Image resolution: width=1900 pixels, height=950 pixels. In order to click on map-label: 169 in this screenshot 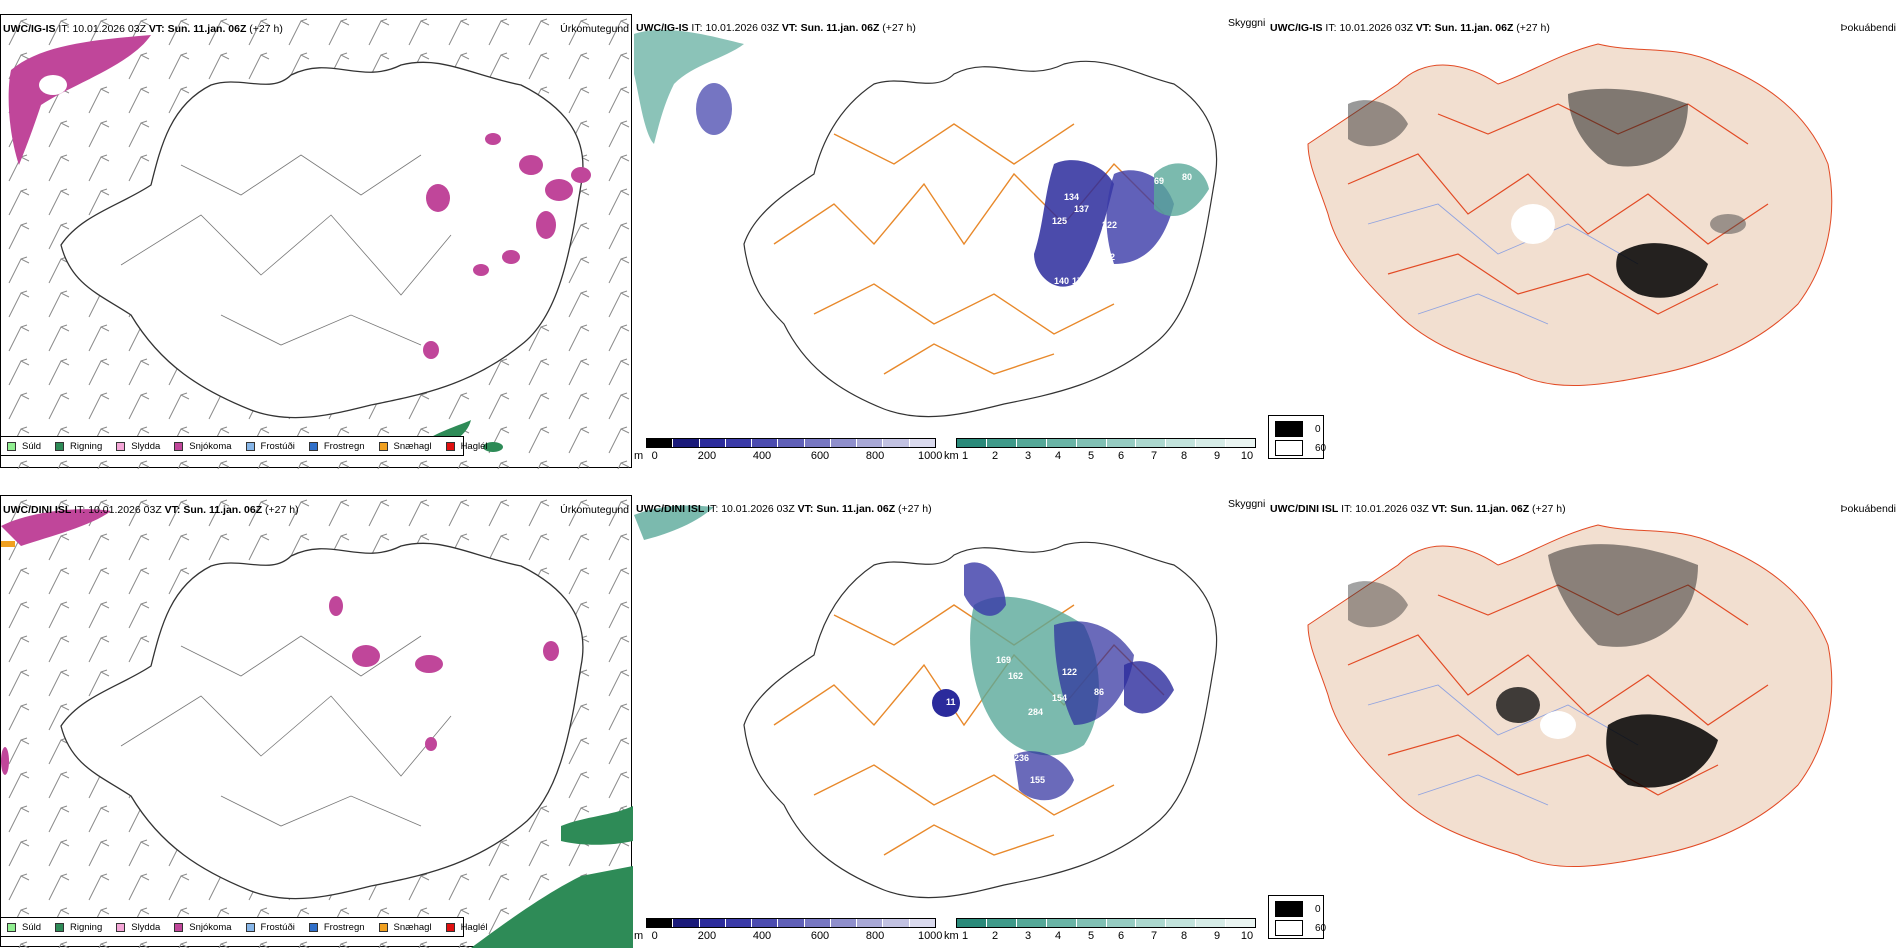, I will do `click(1004, 660)`.